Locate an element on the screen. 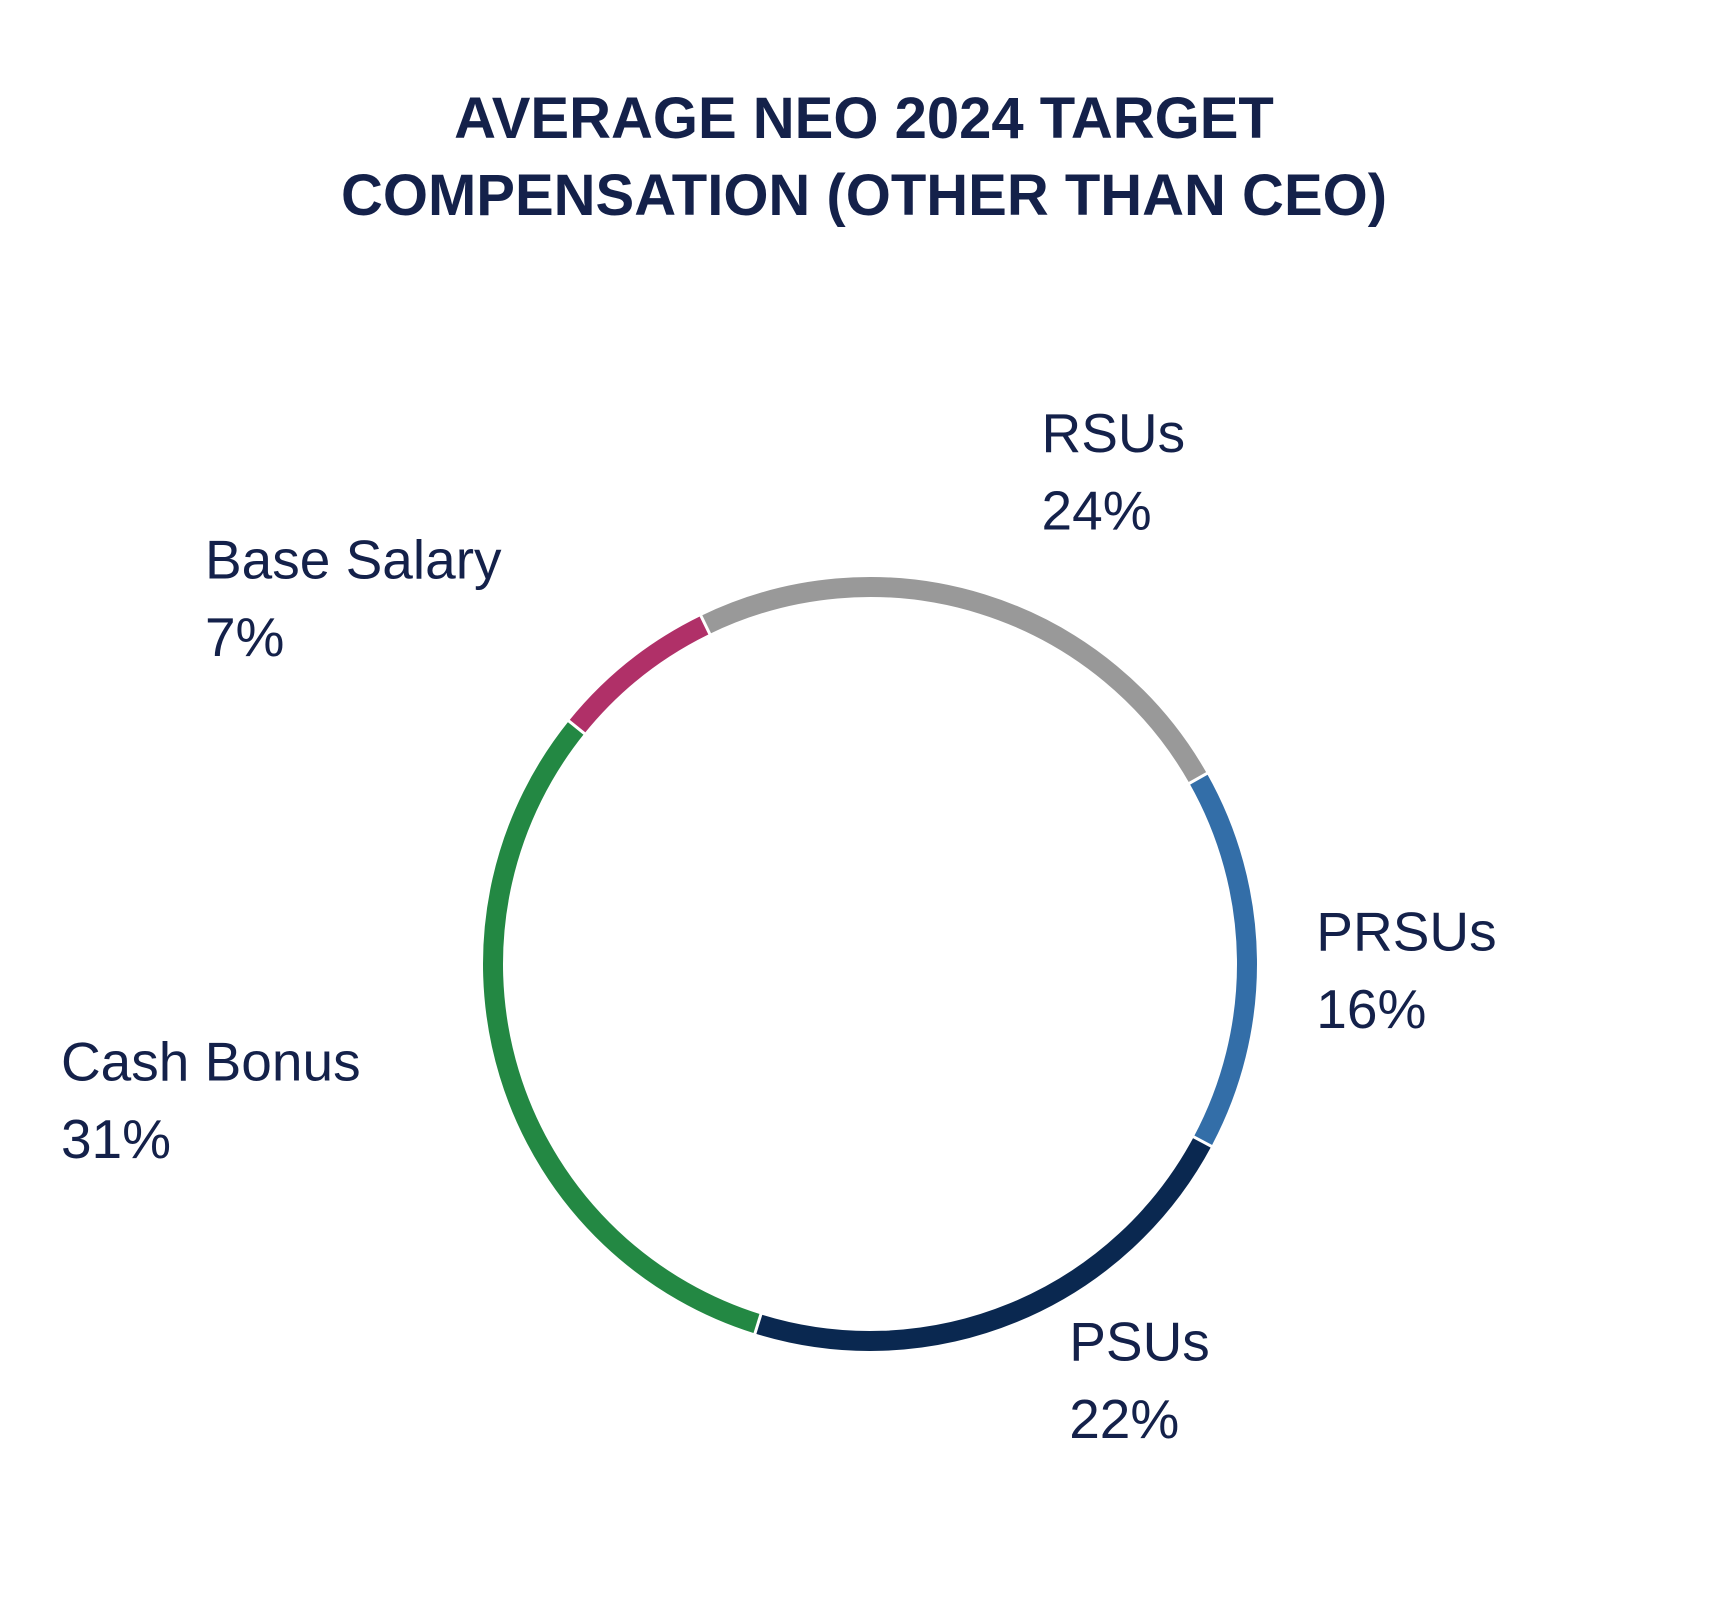 The height and width of the screenshot is (1608, 1728). segment-value-label: 24% is located at coordinates (1097, 511).